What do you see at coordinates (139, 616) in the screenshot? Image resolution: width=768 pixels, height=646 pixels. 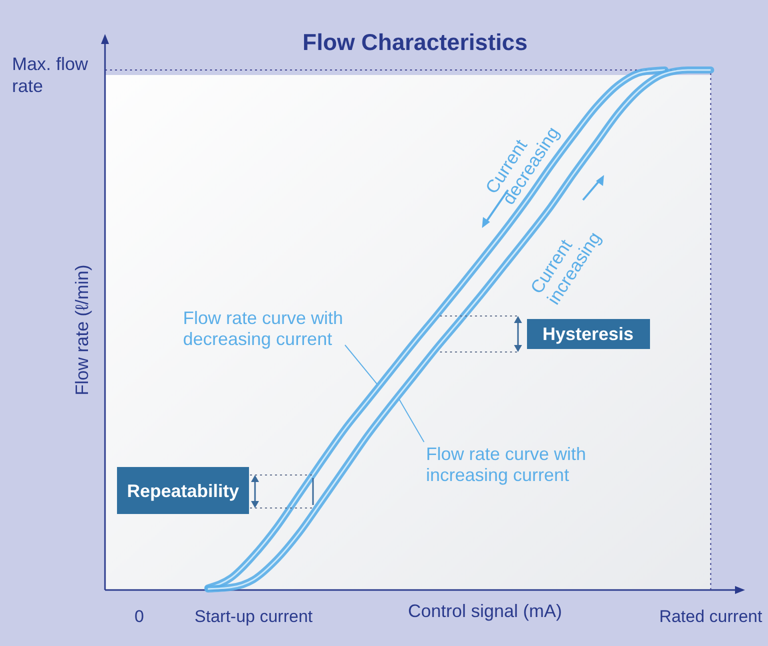 I see `x-tick-label: 0` at bounding box center [139, 616].